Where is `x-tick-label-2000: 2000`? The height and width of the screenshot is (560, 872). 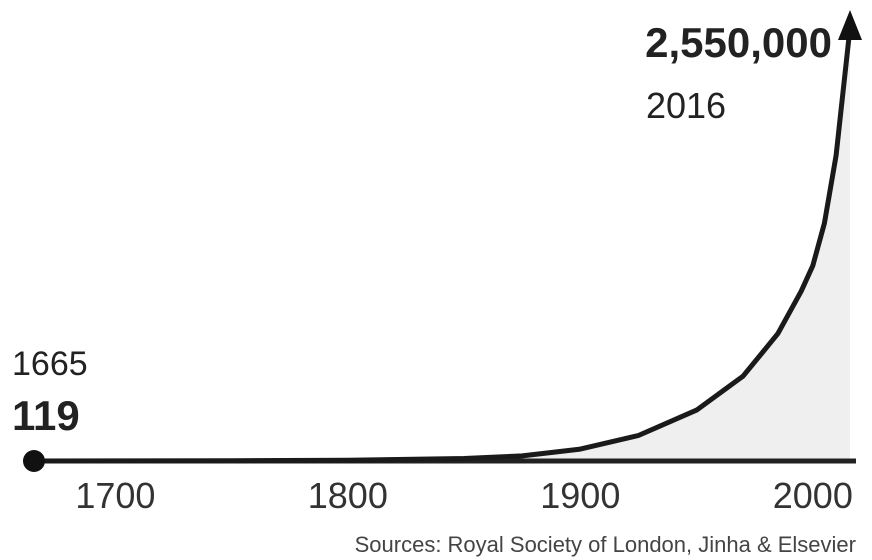
x-tick-label-2000: 2000 is located at coordinates (813, 495).